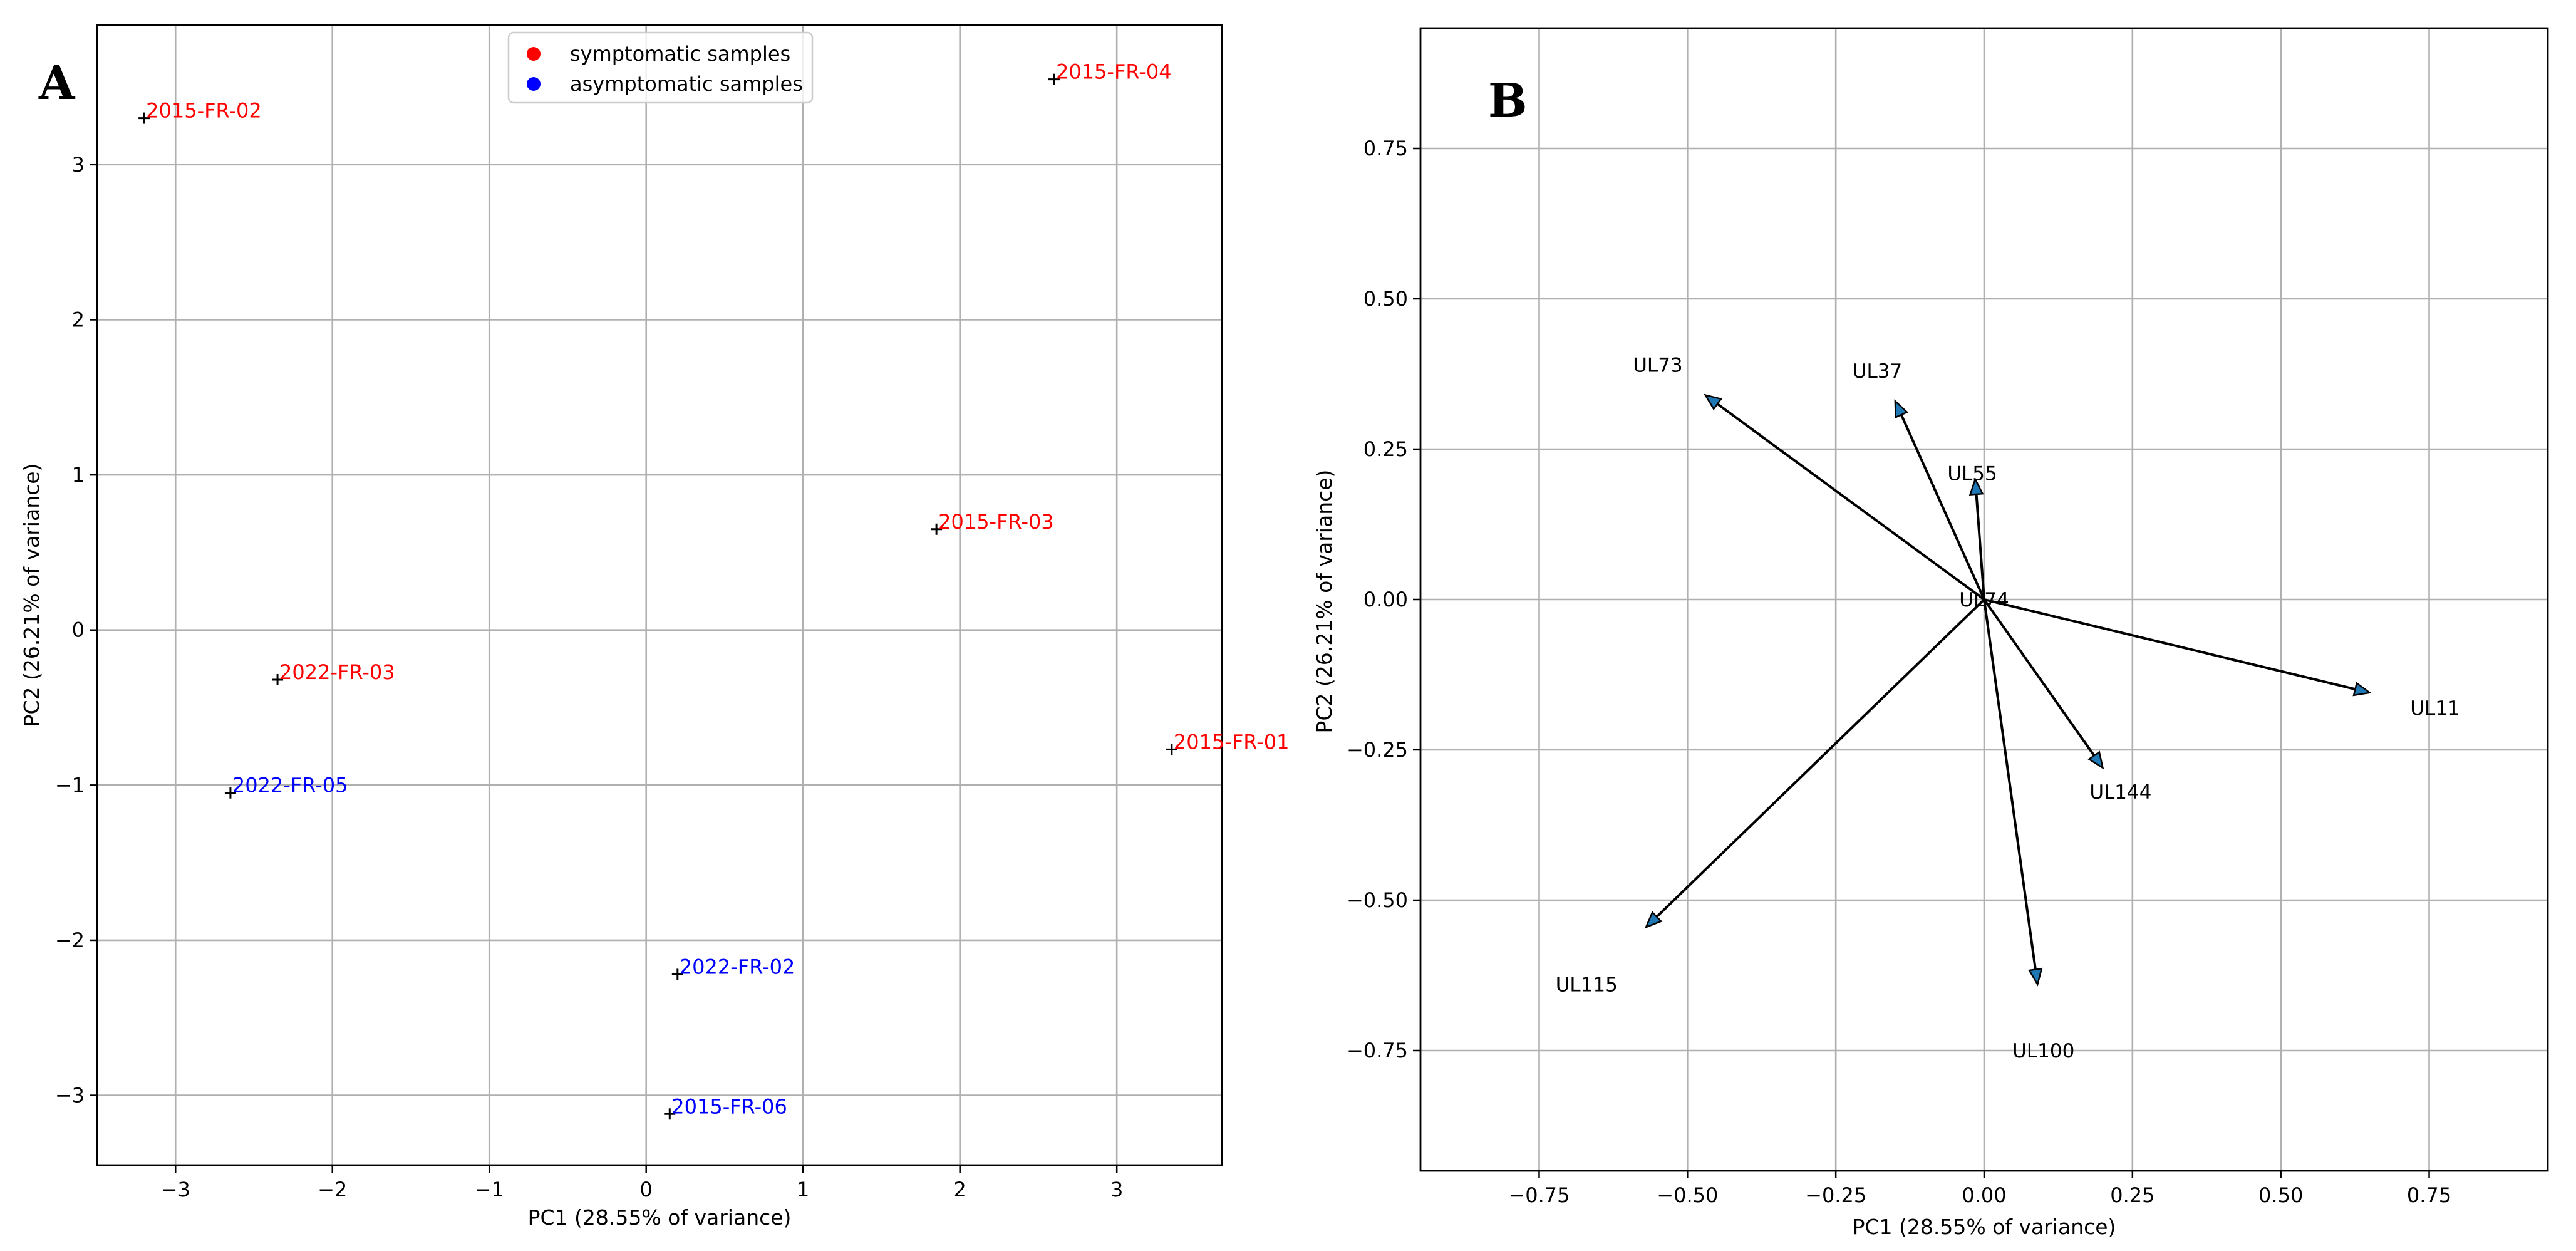 This screenshot has height=1251, width=2576. I want to click on vector-label: UL37, so click(1877, 371).